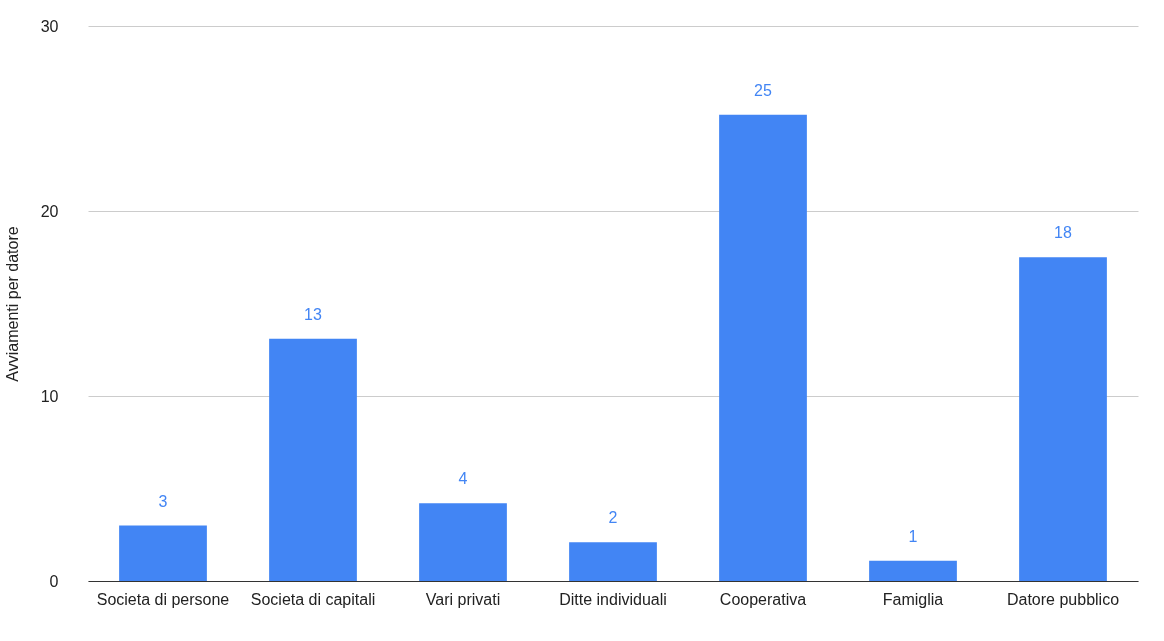  Describe the element at coordinates (163, 501) in the screenshot. I see `data-label: 3` at that location.